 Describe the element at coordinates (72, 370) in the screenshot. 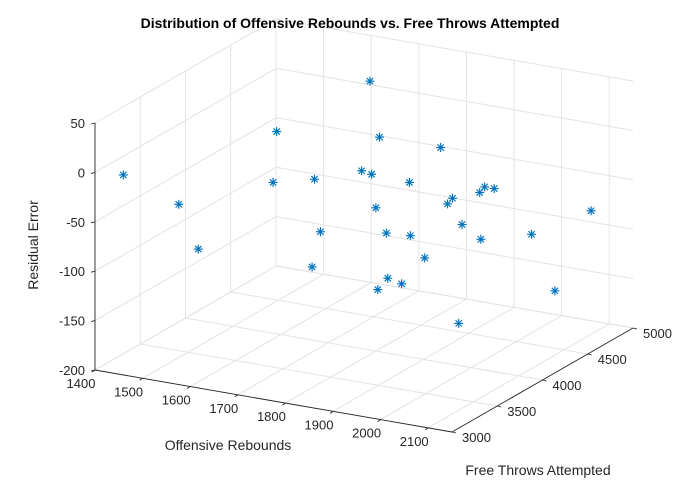

I see `z-tick-label: -200` at that location.